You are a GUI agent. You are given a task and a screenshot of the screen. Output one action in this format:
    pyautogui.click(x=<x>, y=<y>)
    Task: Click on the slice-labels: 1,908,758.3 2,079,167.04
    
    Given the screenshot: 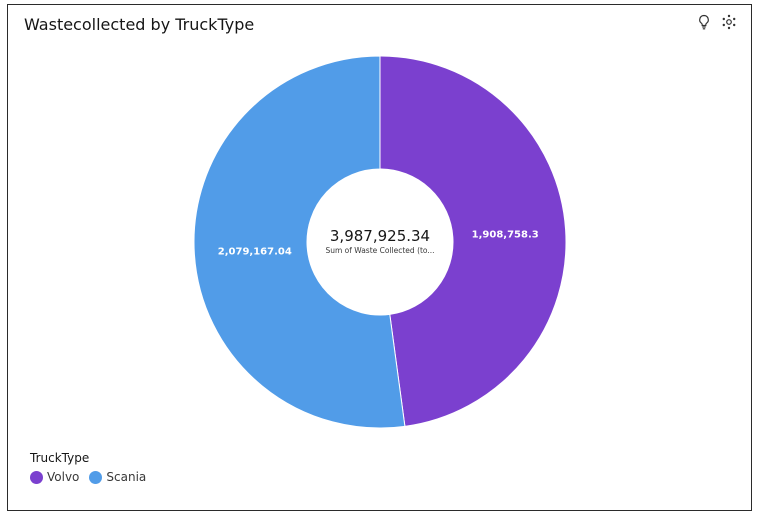 What is the action you would take?
    pyautogui.click(x=378, y=244)
    